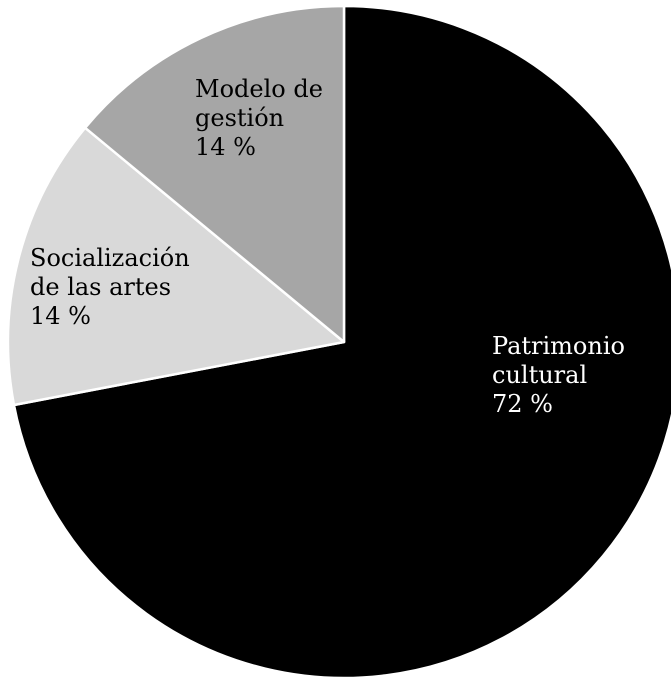 This screenshot has height=678, width=671. What do you see at coordinates (110, 258) in the screenshot?
I see `slice-category-label: Socialización` at bounding box center [110, 258].